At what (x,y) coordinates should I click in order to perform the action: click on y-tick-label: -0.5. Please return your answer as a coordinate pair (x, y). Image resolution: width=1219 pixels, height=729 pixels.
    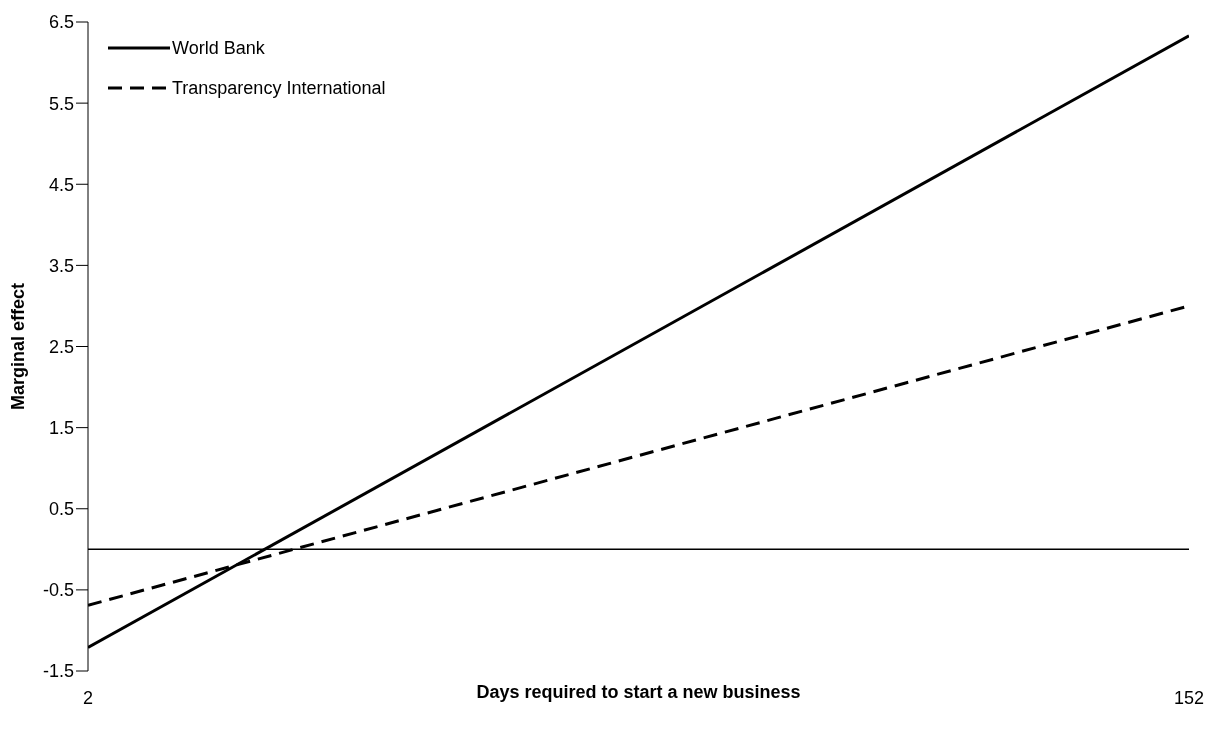
    Looking at the image, I should click on (58, 590).